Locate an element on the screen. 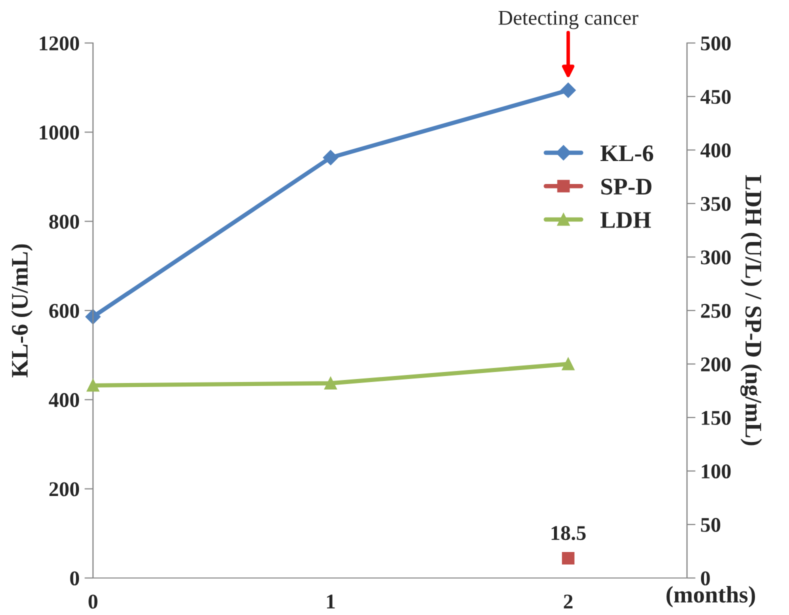 This screenshot has width=789, height=615. y2-axis-title: LDH (U/L) / SP-D (ng/mL) is located at coordinates (751, 310).